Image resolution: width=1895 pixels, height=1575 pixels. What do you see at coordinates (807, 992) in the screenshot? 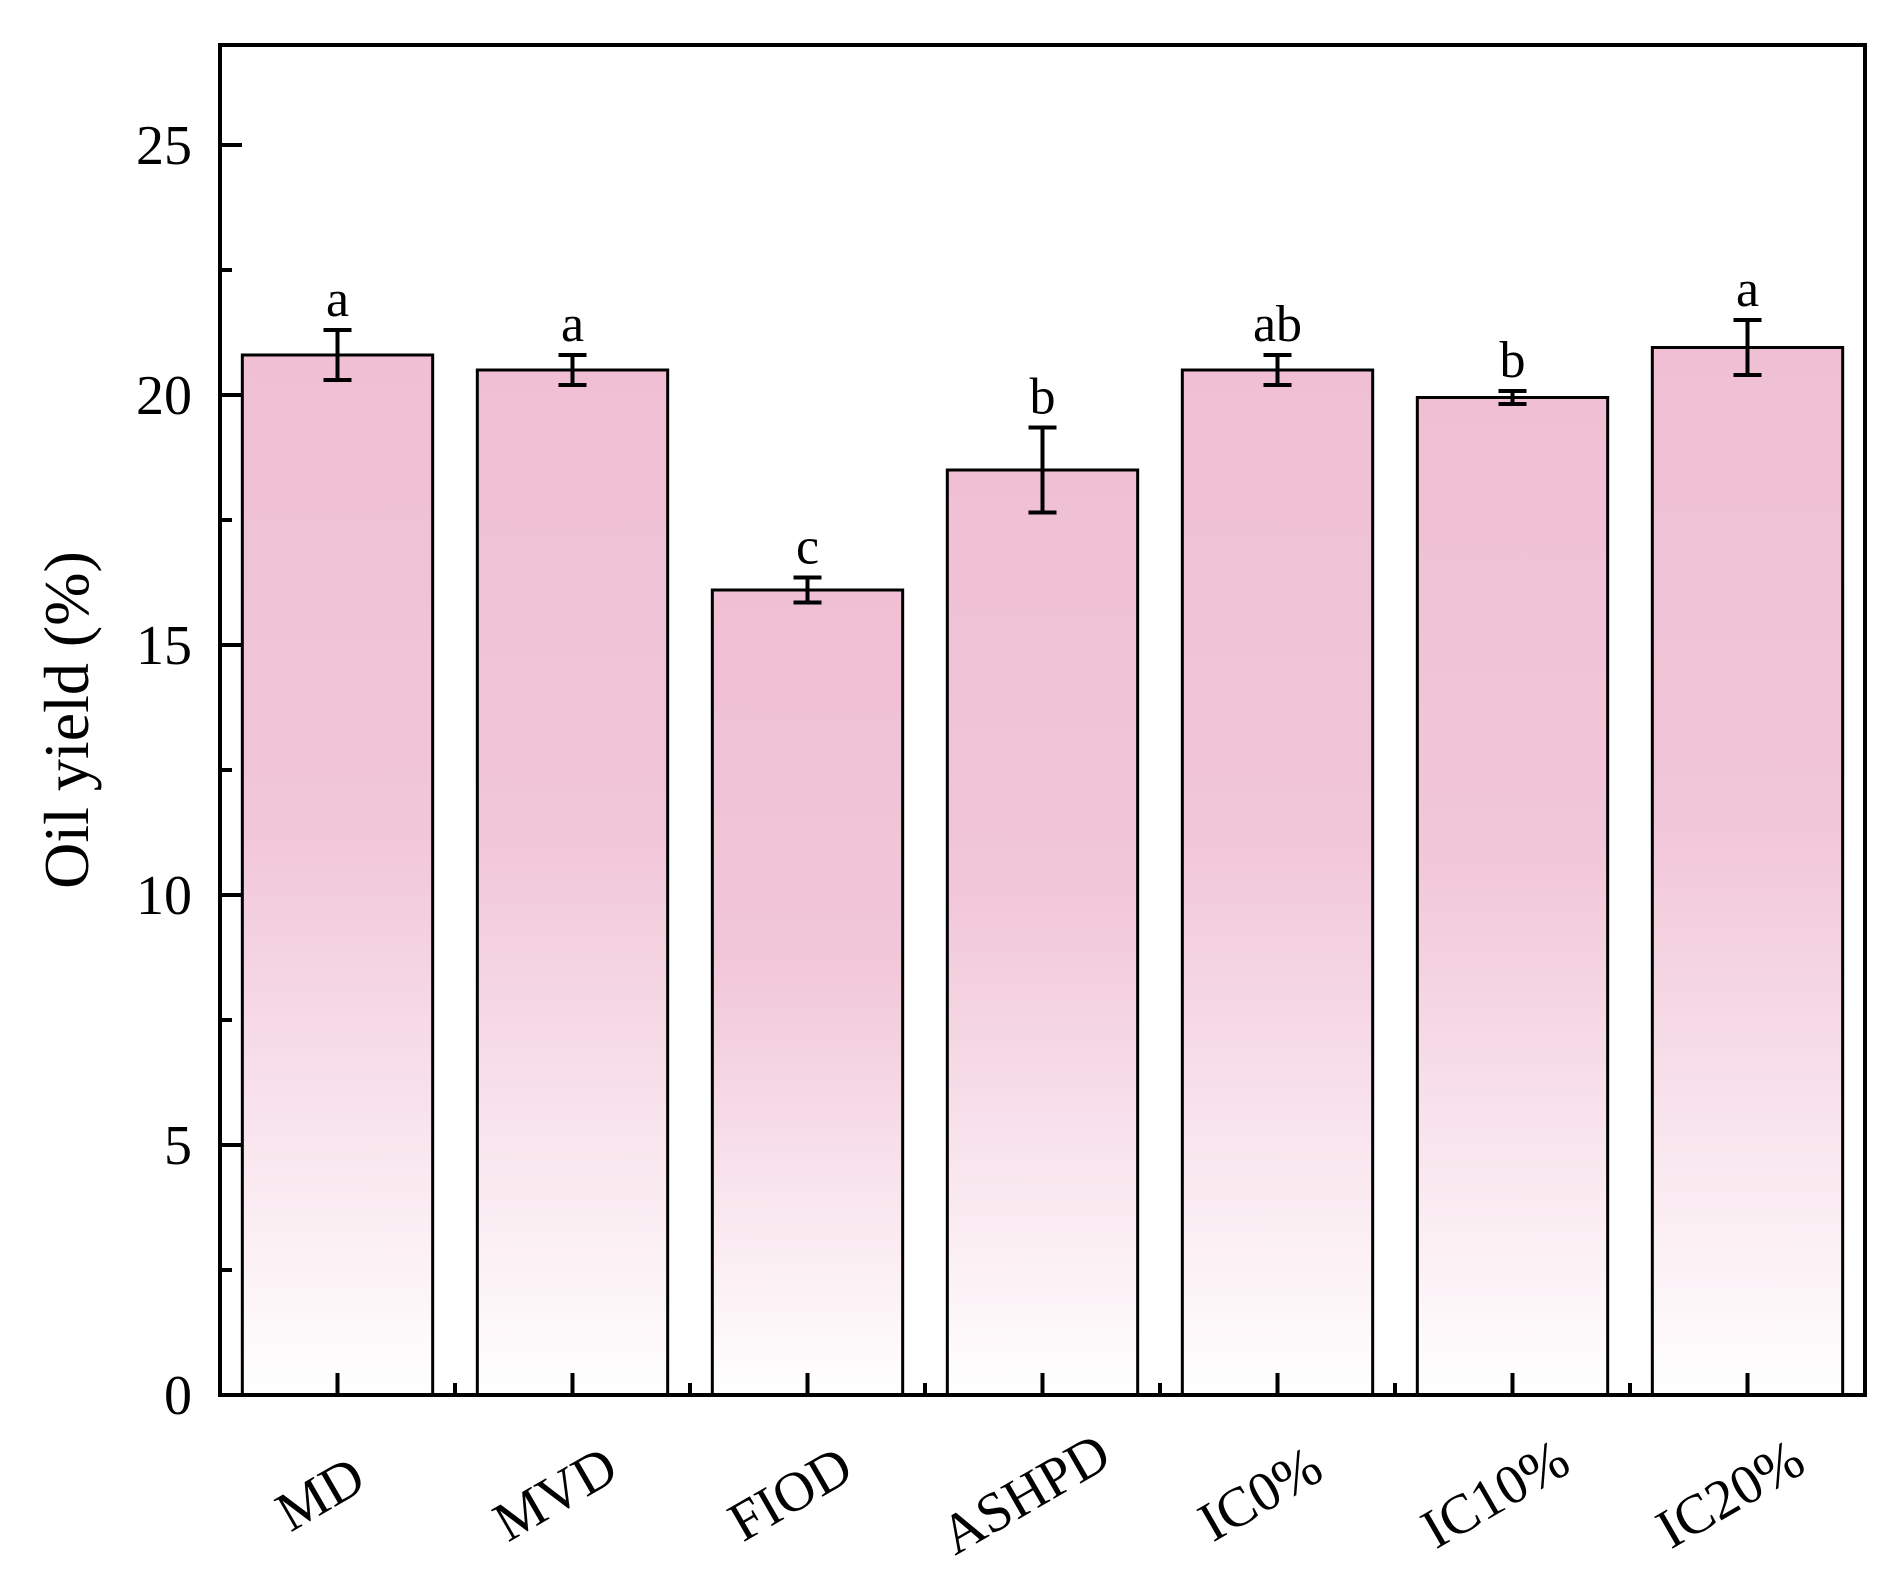
I see `bar-FIOD` at bounding box center [807, 992].